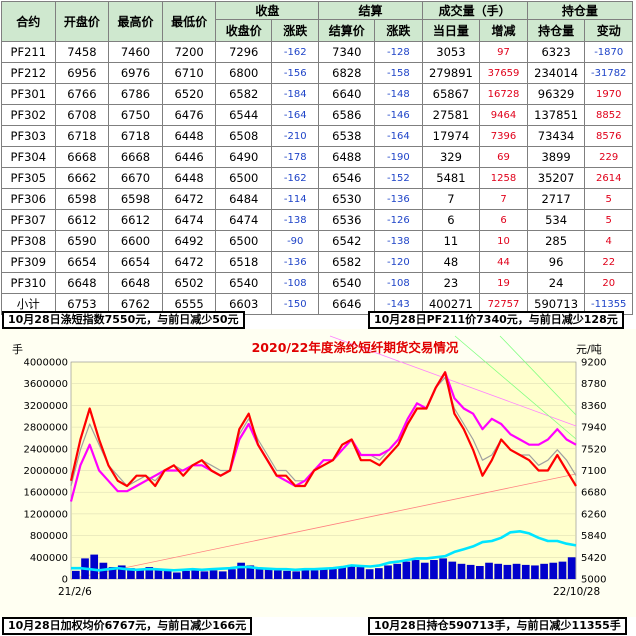 Image resolution: width=636 pixels, height=636 pixels. What do you see at coordinates (45, 428) in the screenshot?
I see `left-tick-label: 2800000` at bounding box center [45, 428].